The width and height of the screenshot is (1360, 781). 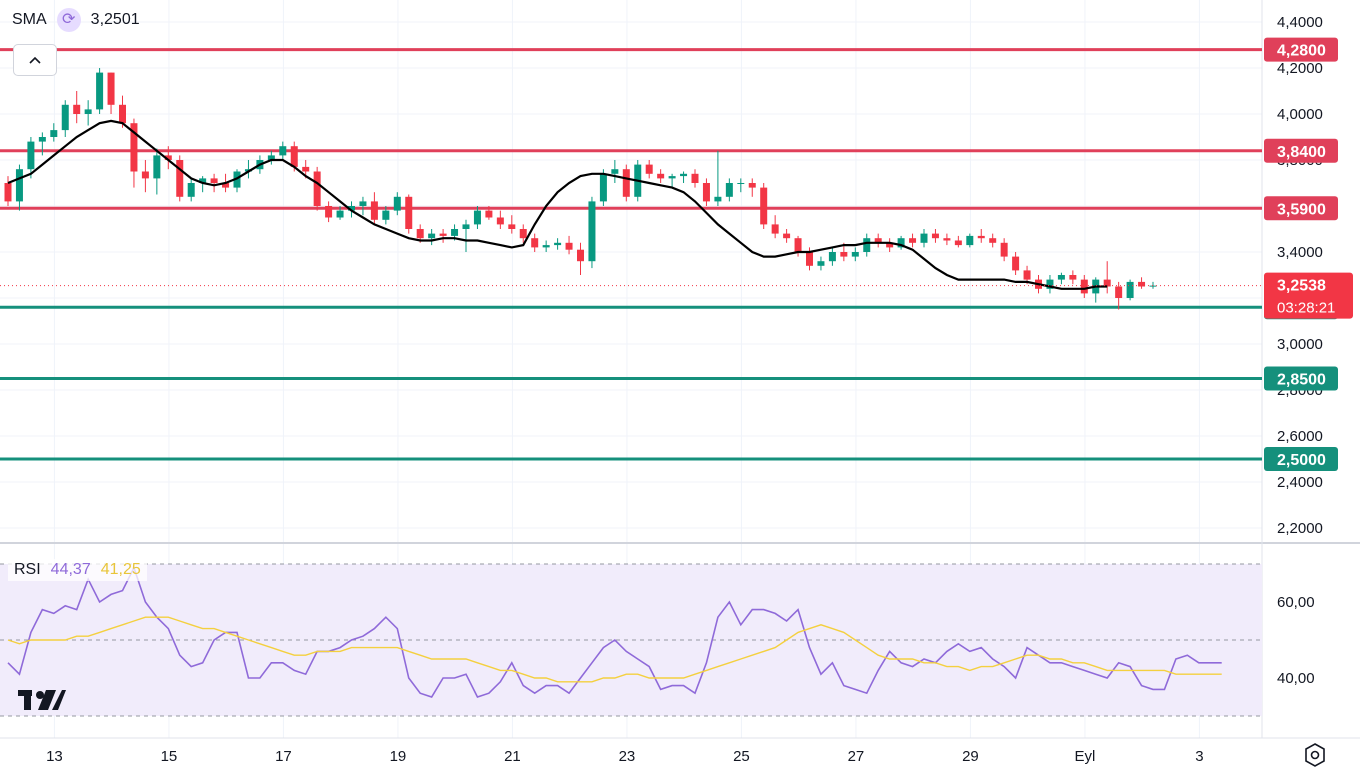 What do you see at coordinates (1306, 308) in the screenshot?
I see `bar-countdown-label: 03:28:21` at bounding box center [1306, 308].